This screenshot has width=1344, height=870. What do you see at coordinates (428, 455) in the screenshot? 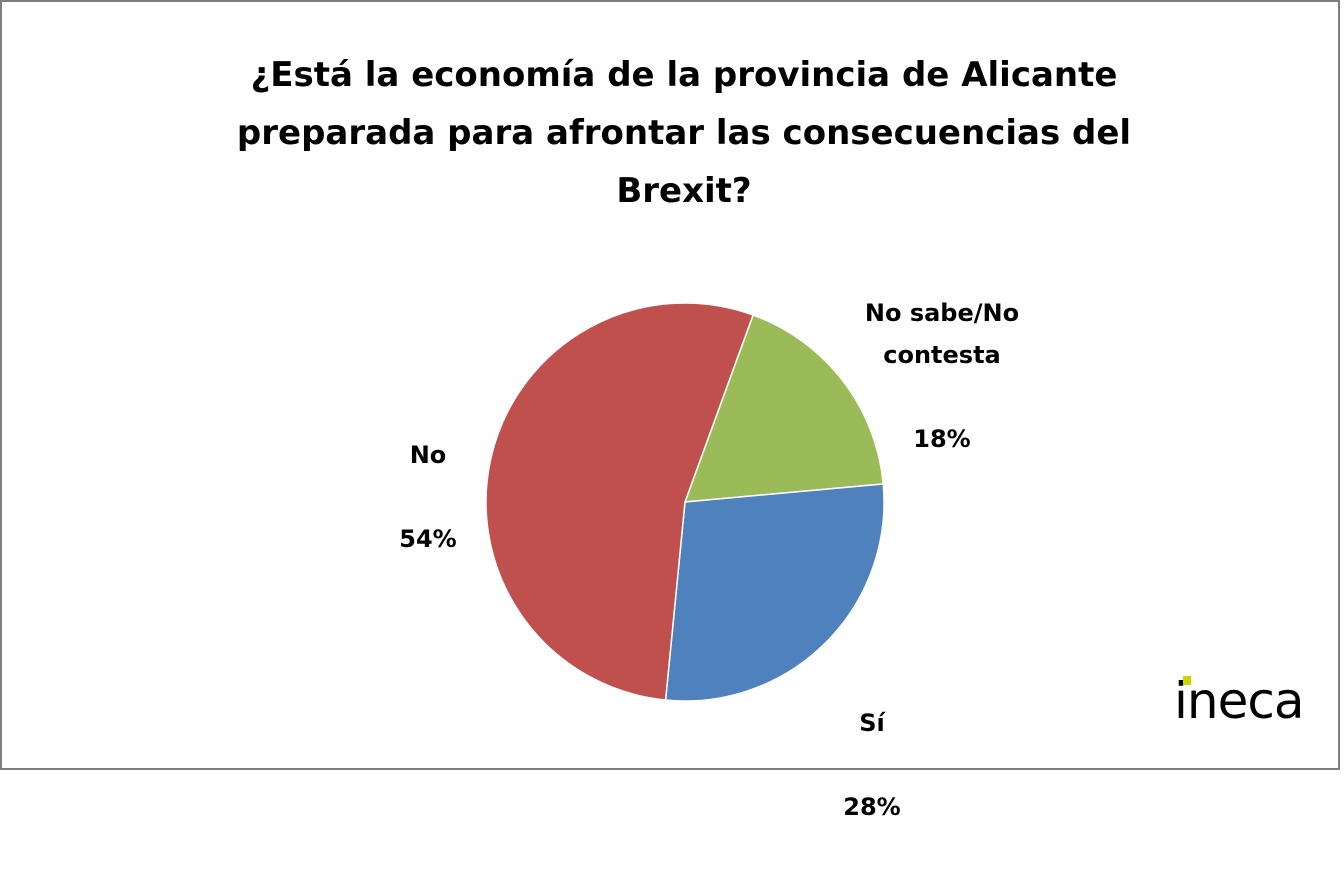
I see `slice-name-no: No` at bounding box center [428, 455].